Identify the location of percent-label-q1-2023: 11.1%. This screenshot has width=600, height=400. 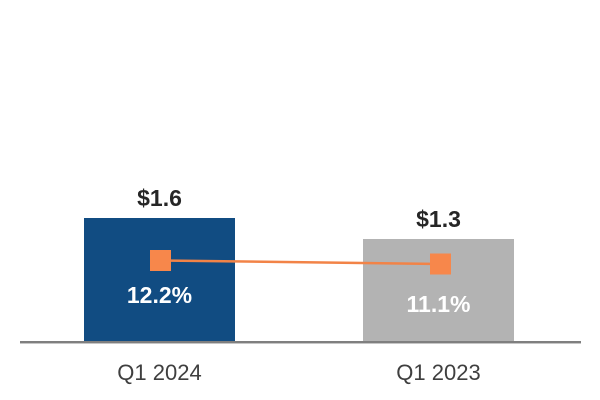
(438, 304).